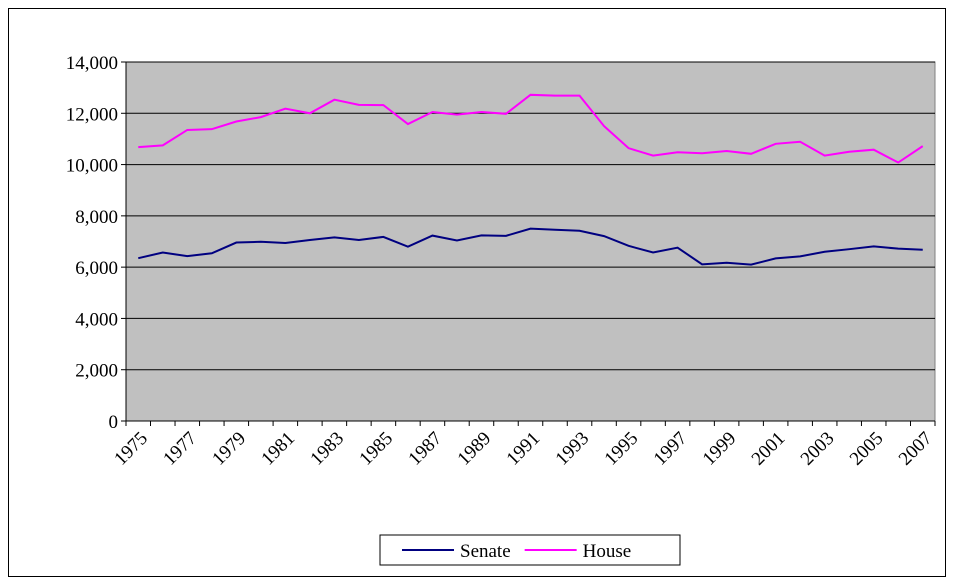 This screenshot has width=954, height=585. I want to click on legend-label: House, so click(607, 551).